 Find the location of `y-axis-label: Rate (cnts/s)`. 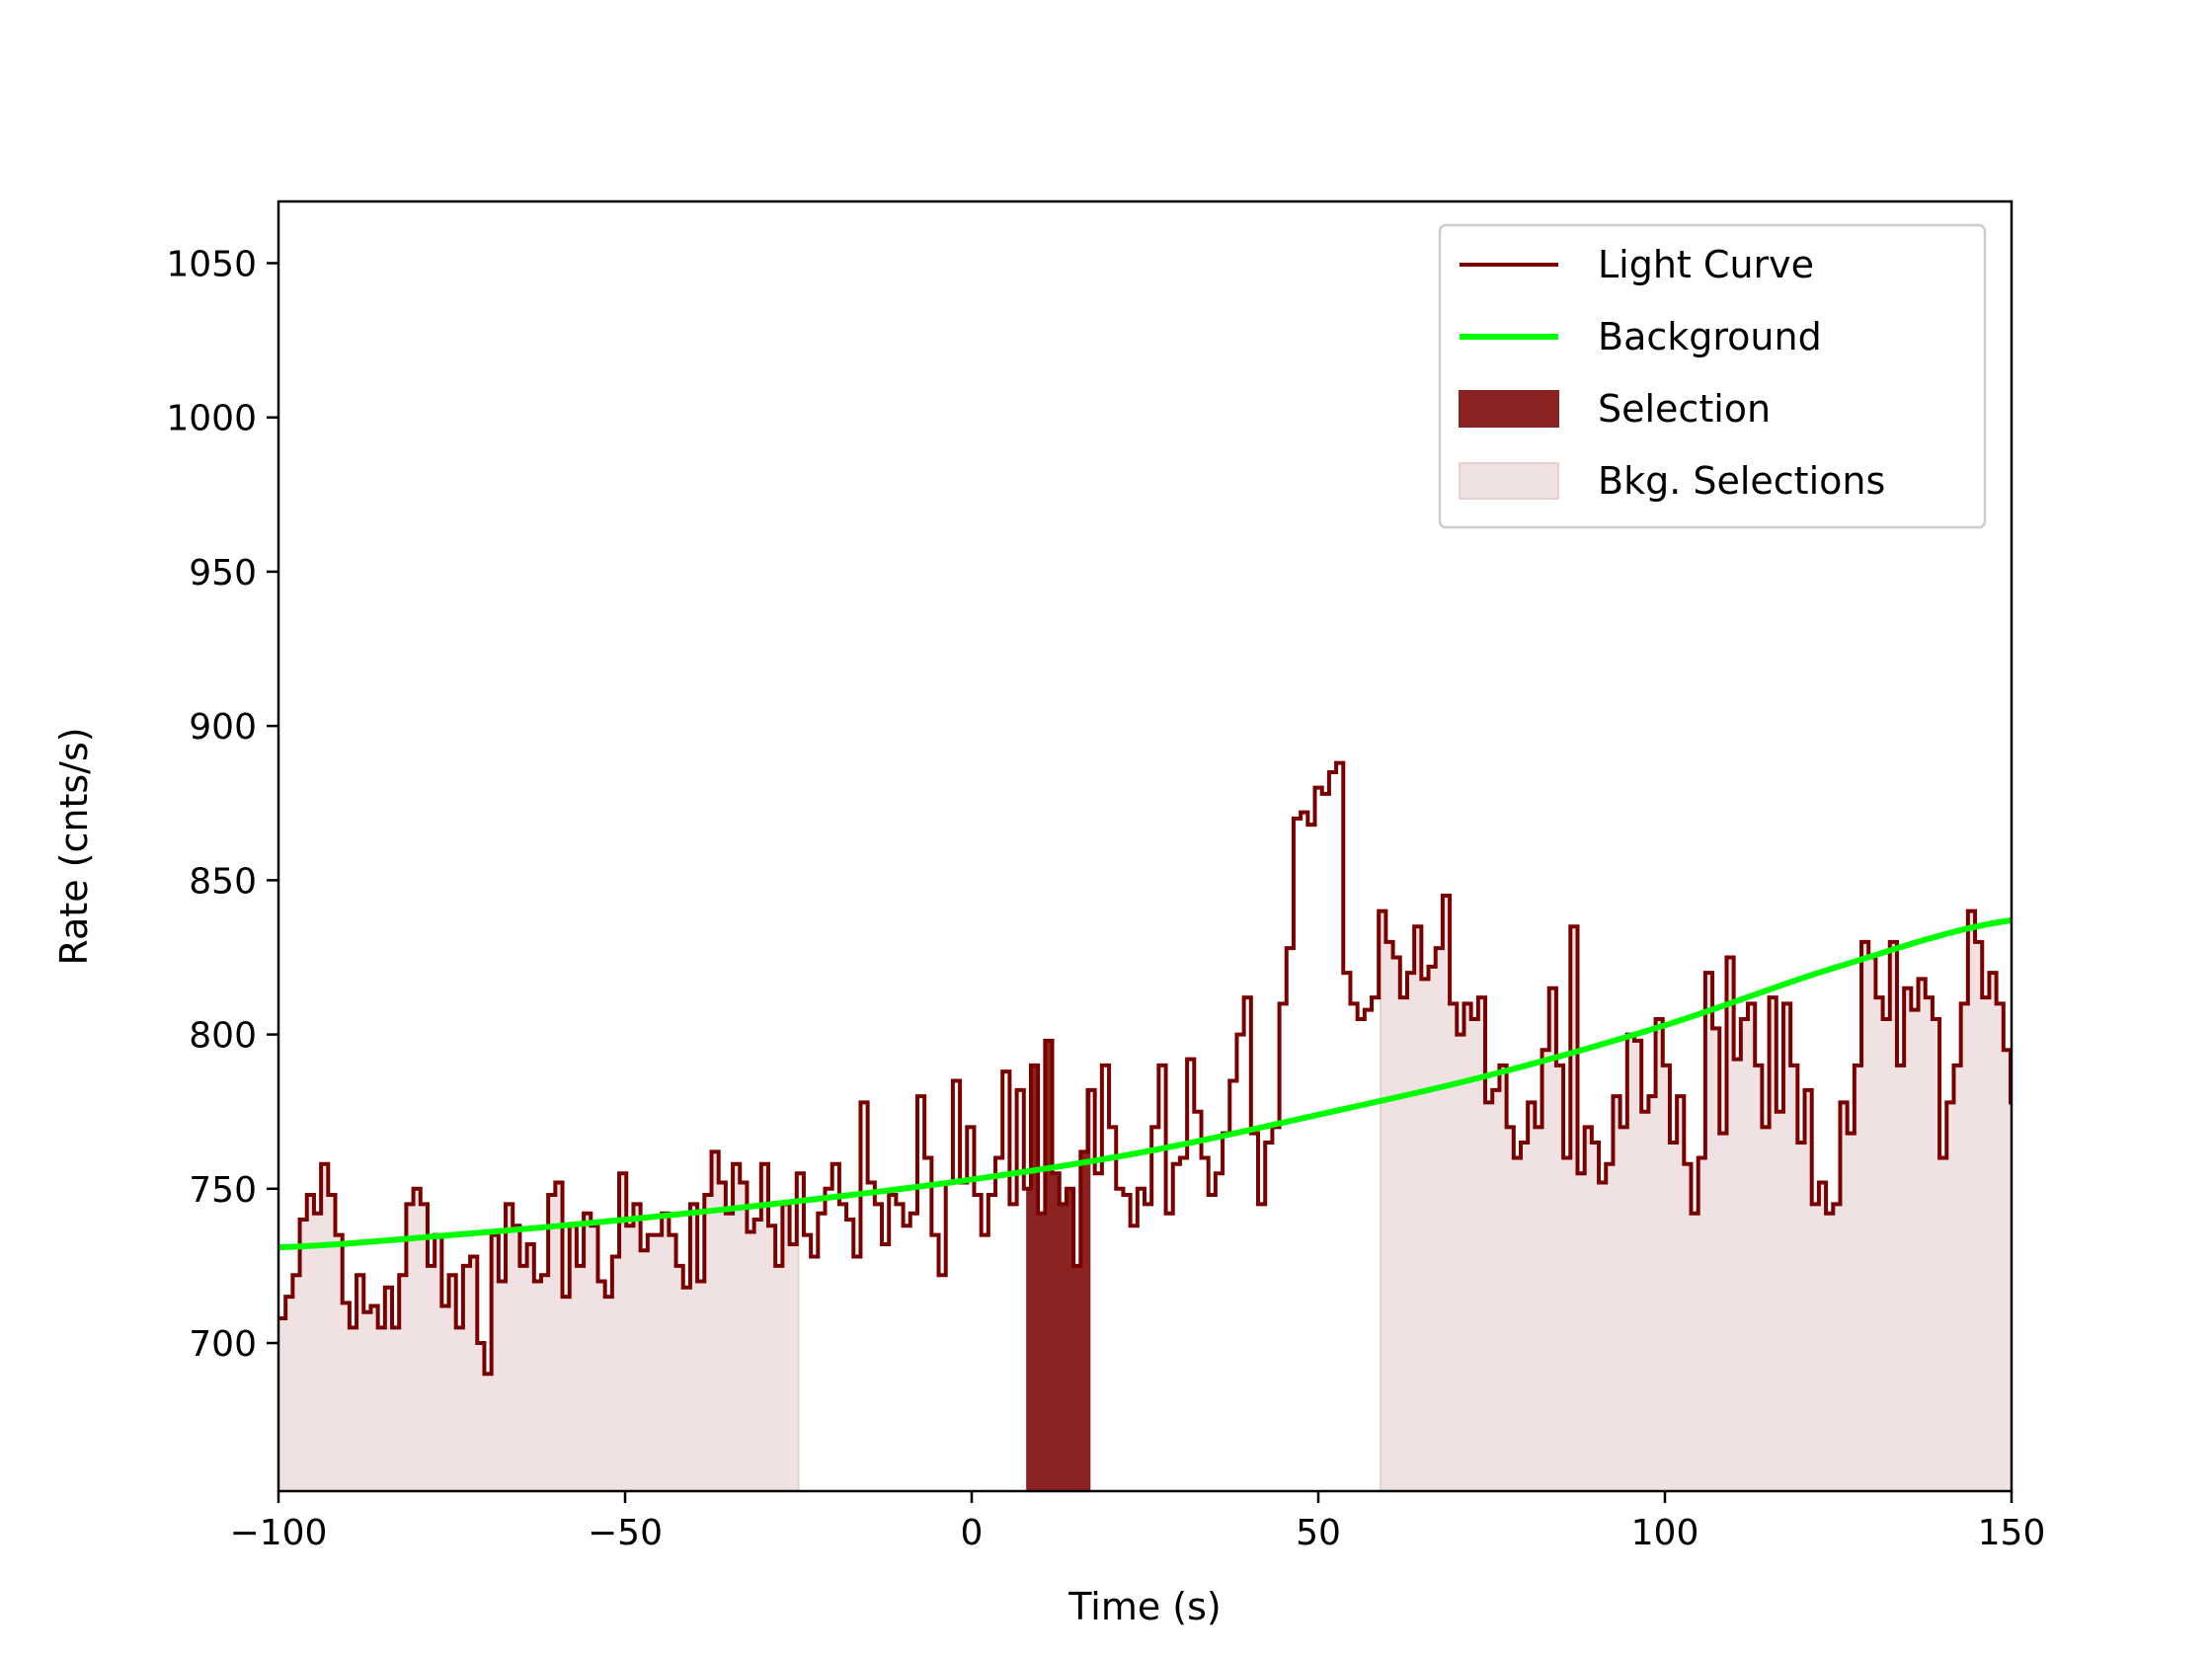

y-axis-label: Rate (cnts/s) is located at coordinates (74, 846).